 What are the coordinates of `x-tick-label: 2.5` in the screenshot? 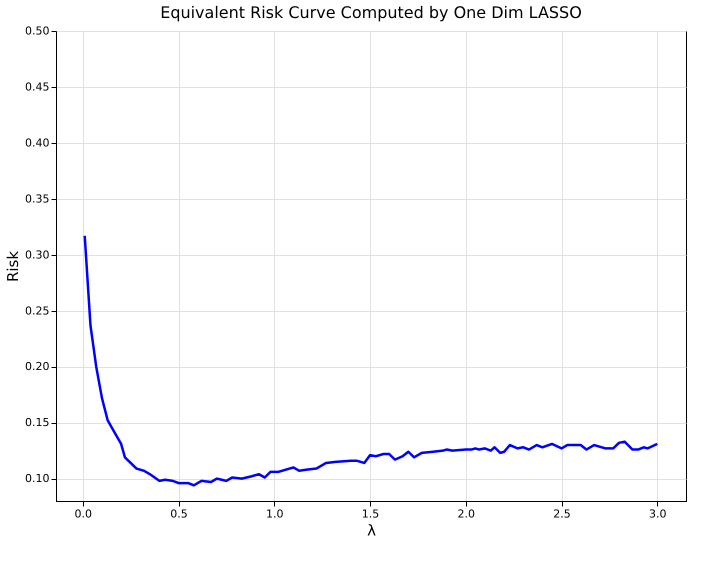 It's located at (562, 514).